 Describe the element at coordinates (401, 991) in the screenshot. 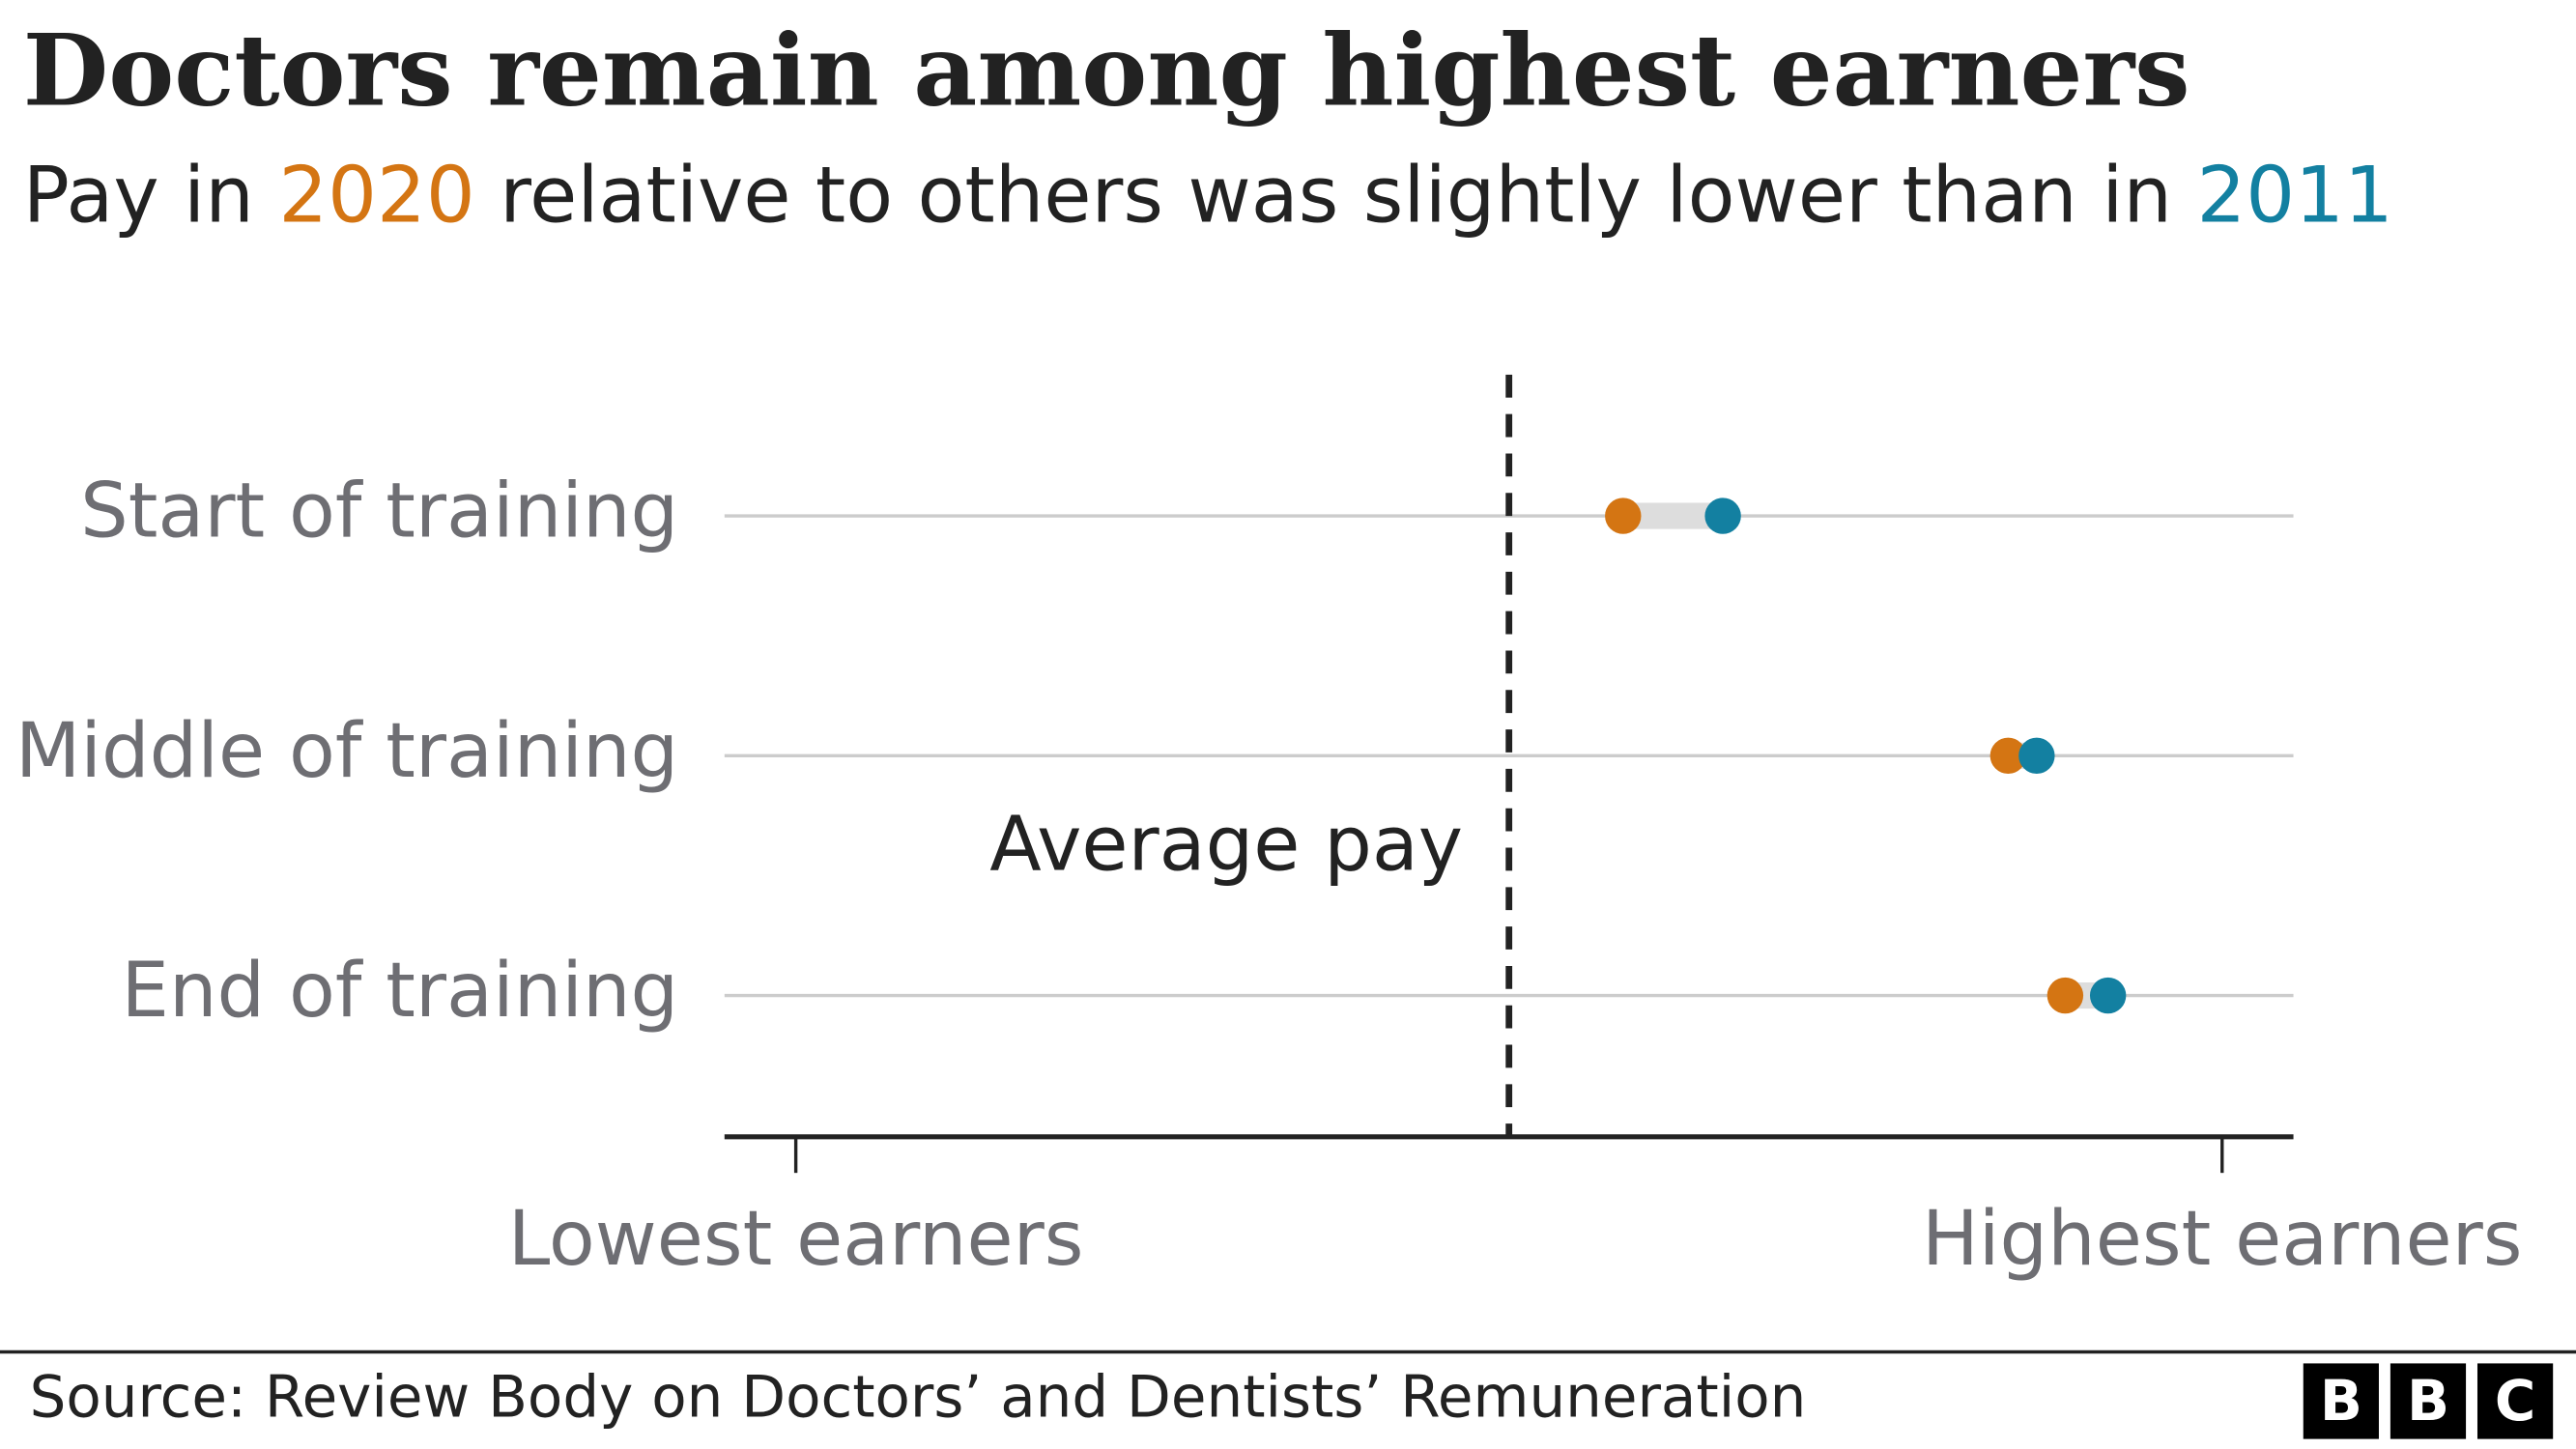

I see `category-label: End of training` at that location.